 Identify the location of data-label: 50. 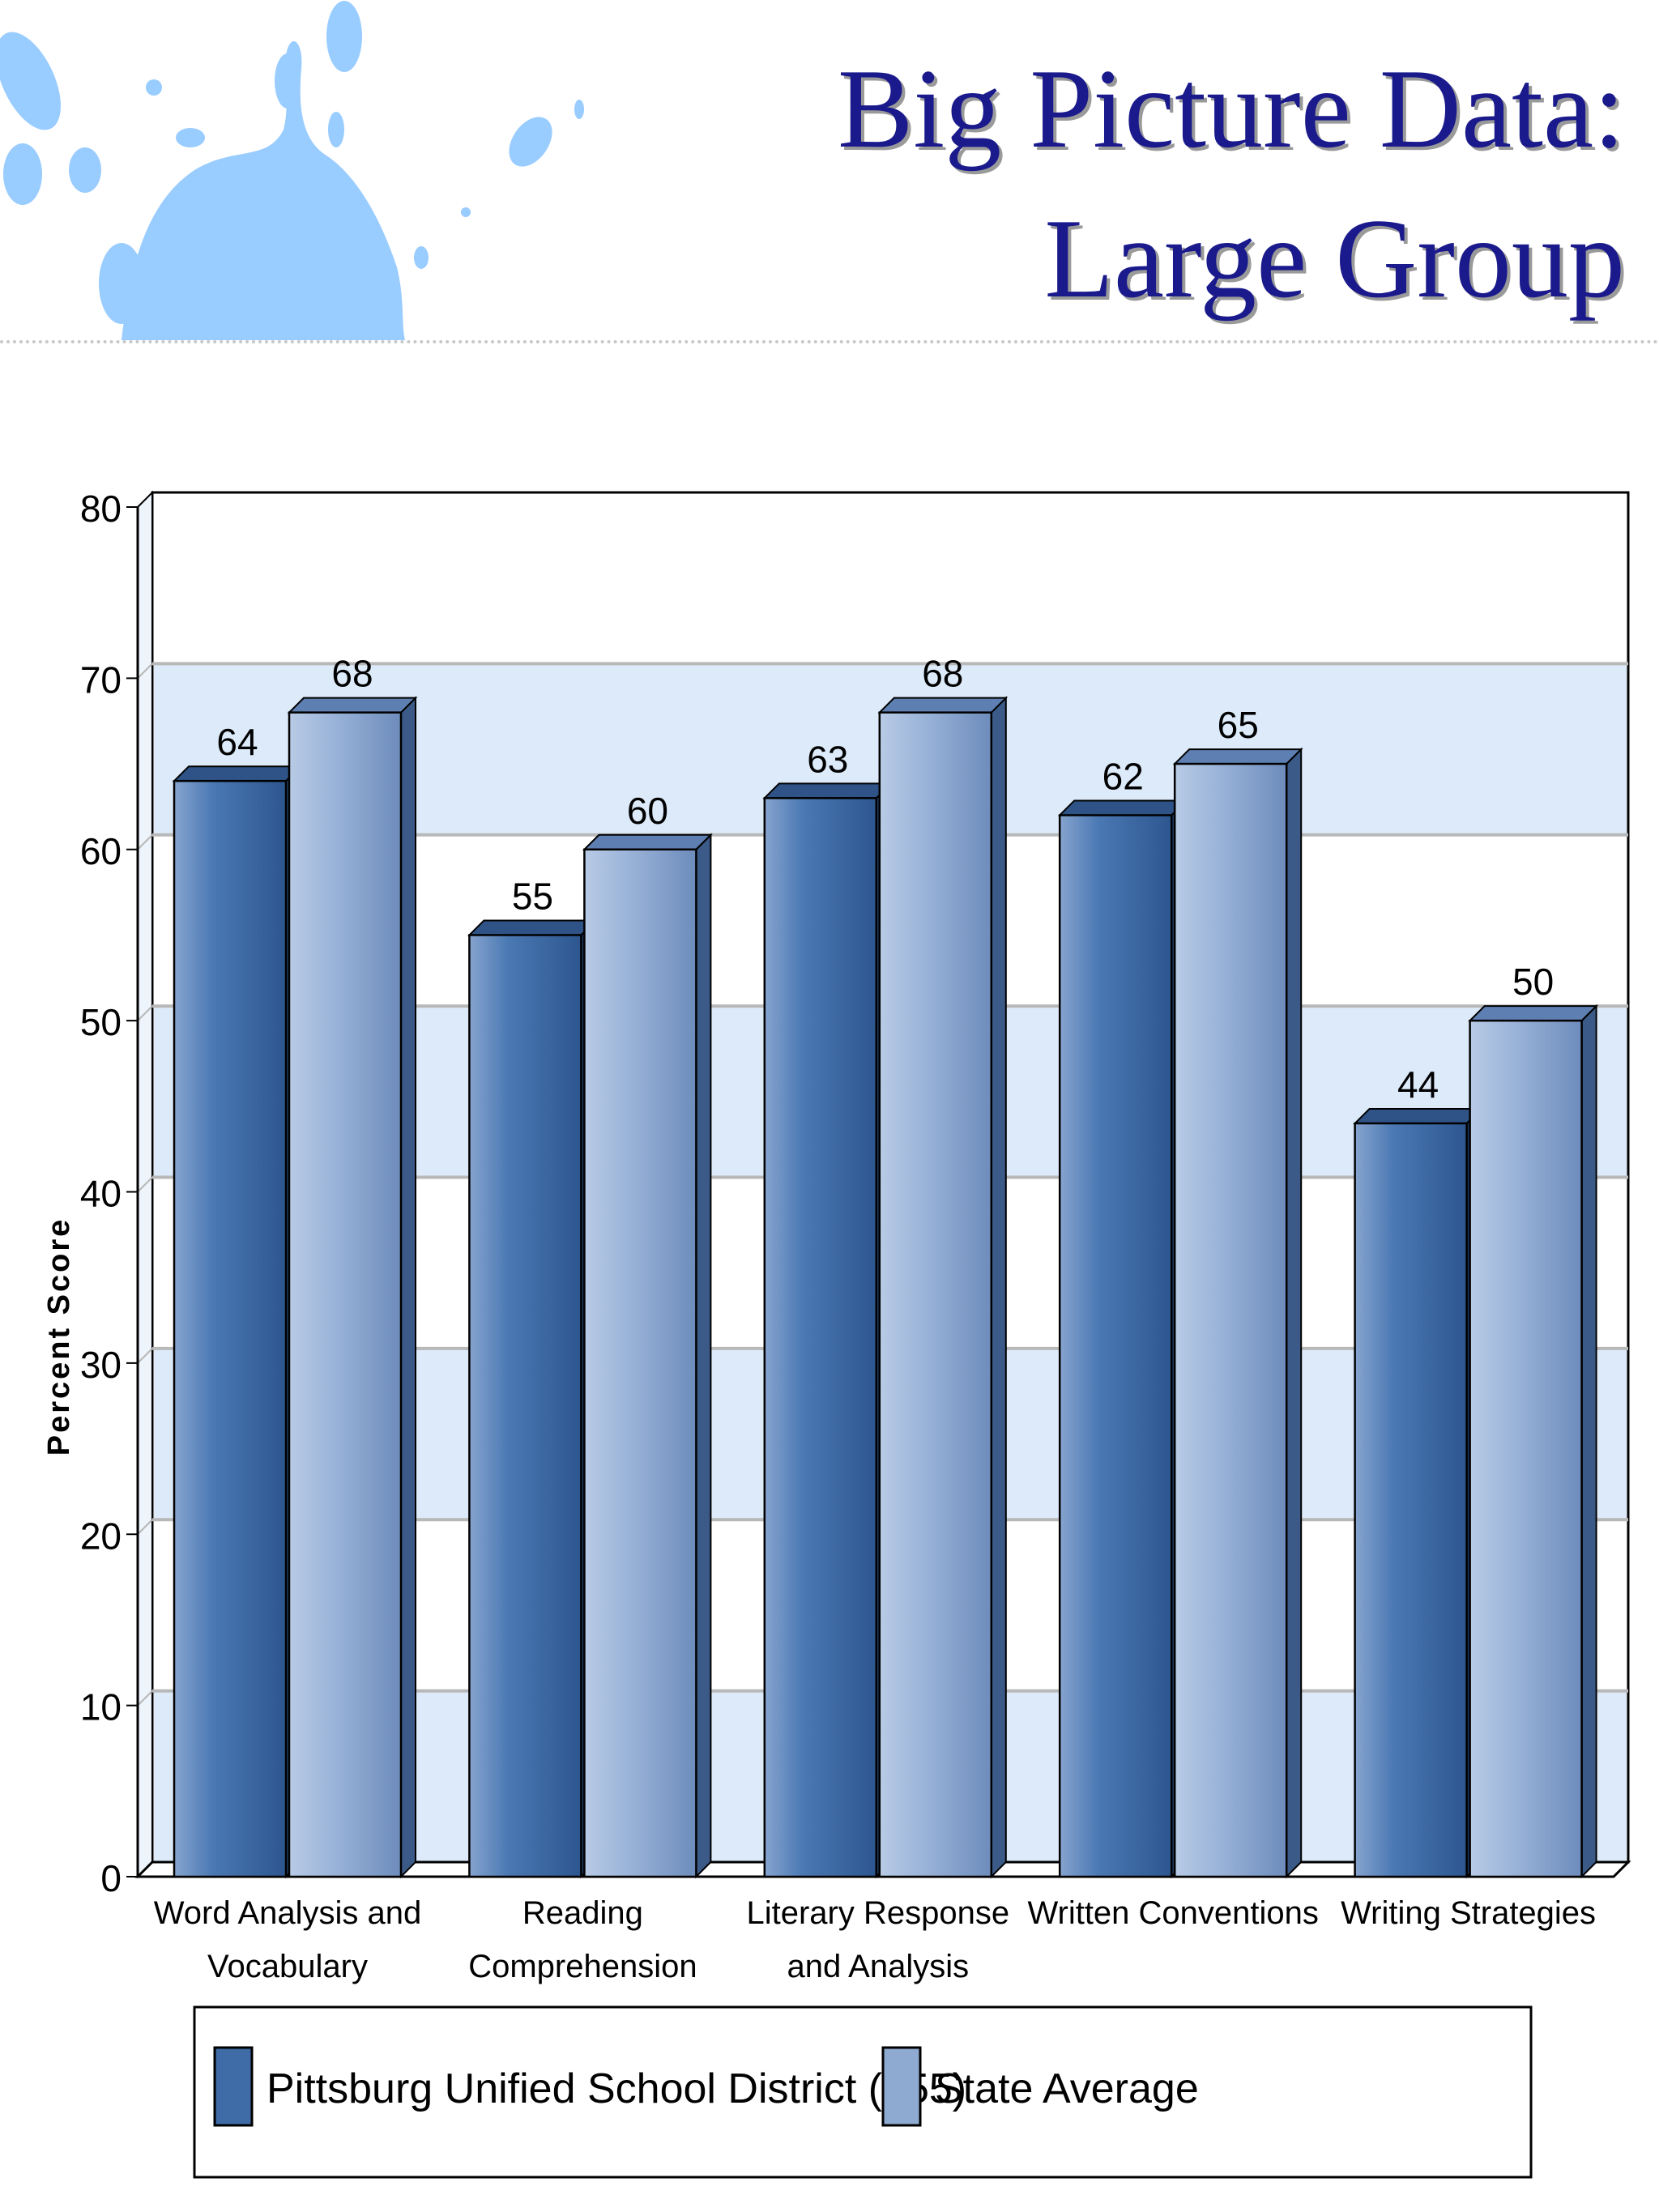
(1533, 982).